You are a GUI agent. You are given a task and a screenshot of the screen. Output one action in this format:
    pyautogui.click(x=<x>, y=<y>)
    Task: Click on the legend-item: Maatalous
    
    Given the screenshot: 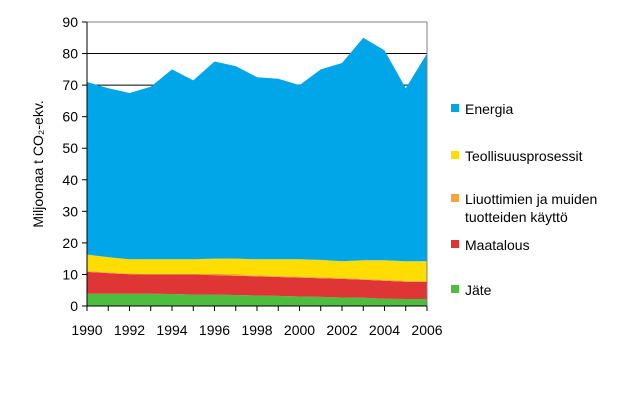 What is the action you would take?
    pyautogui.click(x=490, y=245)
    